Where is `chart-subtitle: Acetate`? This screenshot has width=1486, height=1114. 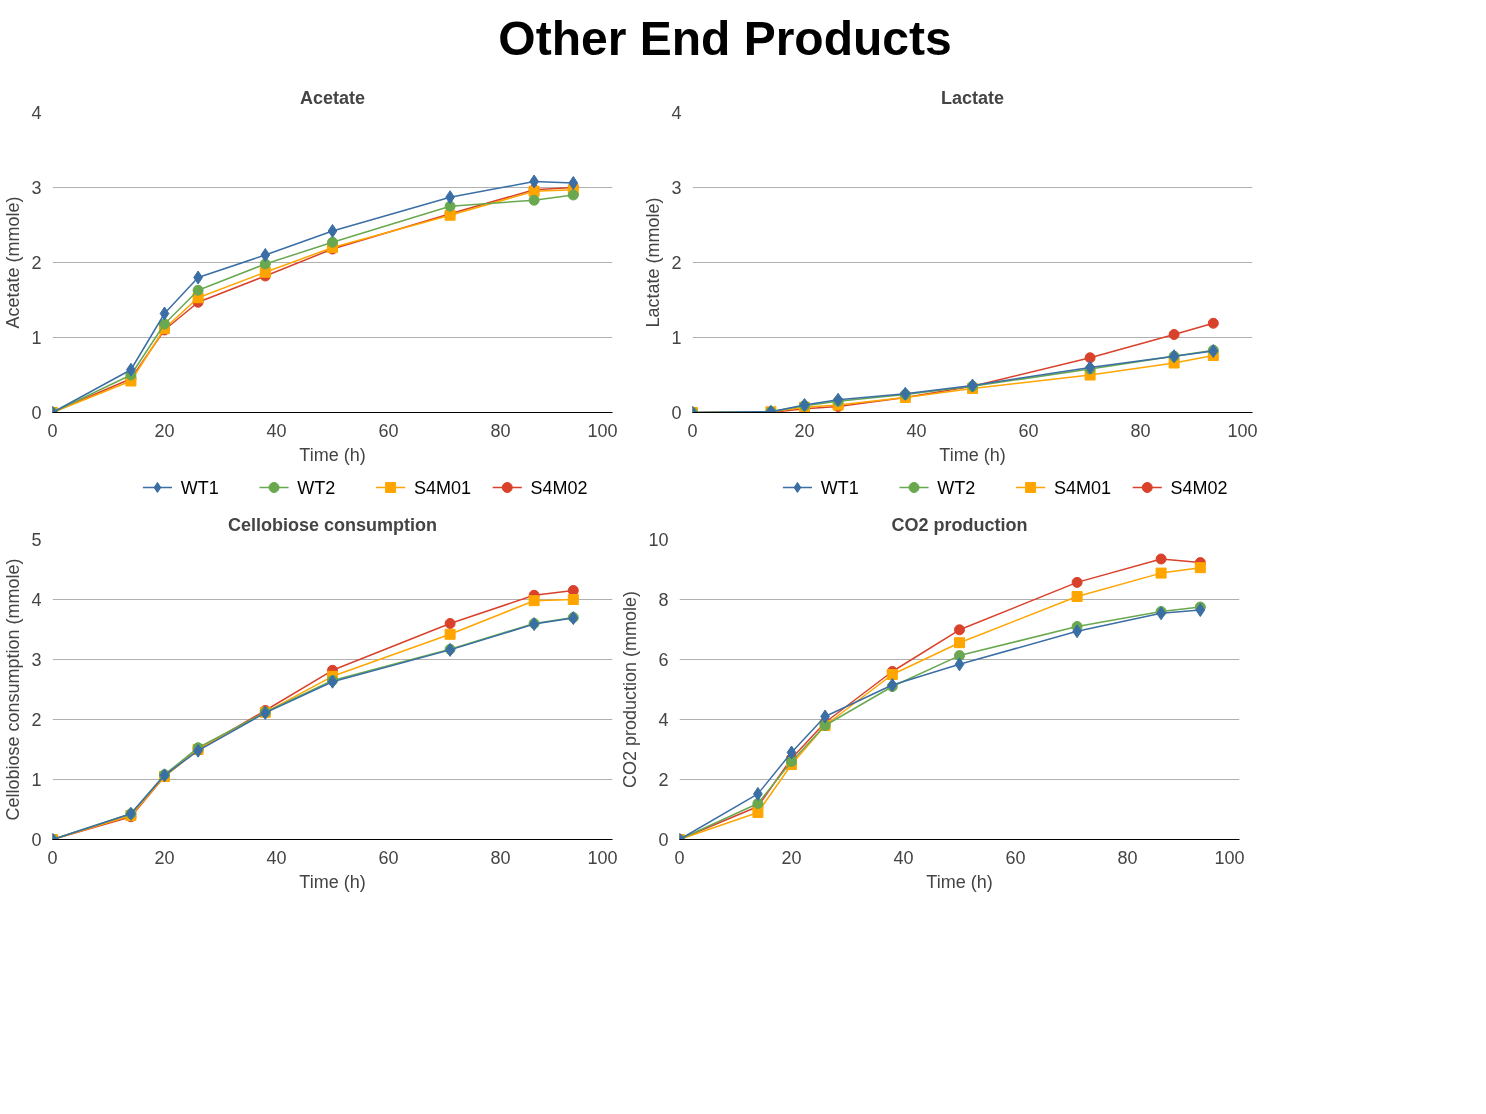
chart-subtitle: Acetate is located at coordinates (332, 97).